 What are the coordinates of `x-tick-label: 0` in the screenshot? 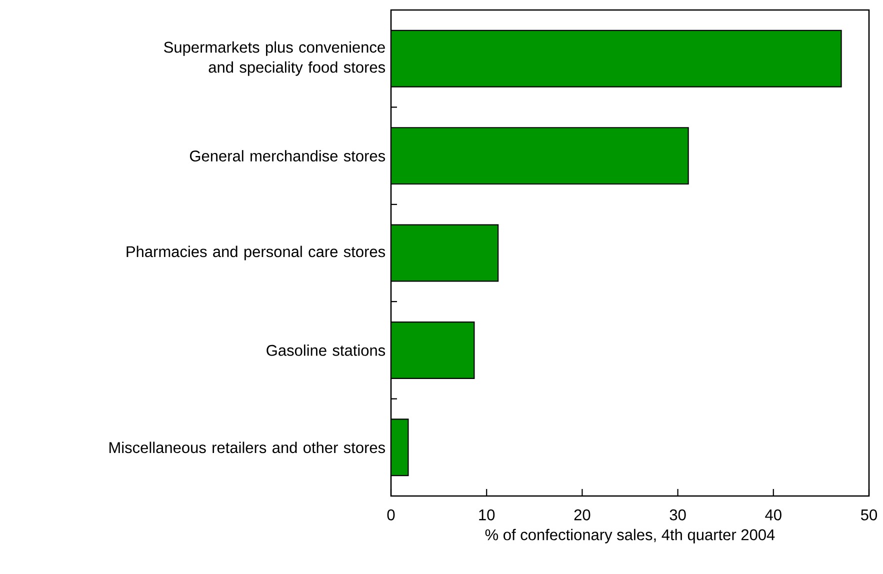 It's located at (391, 514).